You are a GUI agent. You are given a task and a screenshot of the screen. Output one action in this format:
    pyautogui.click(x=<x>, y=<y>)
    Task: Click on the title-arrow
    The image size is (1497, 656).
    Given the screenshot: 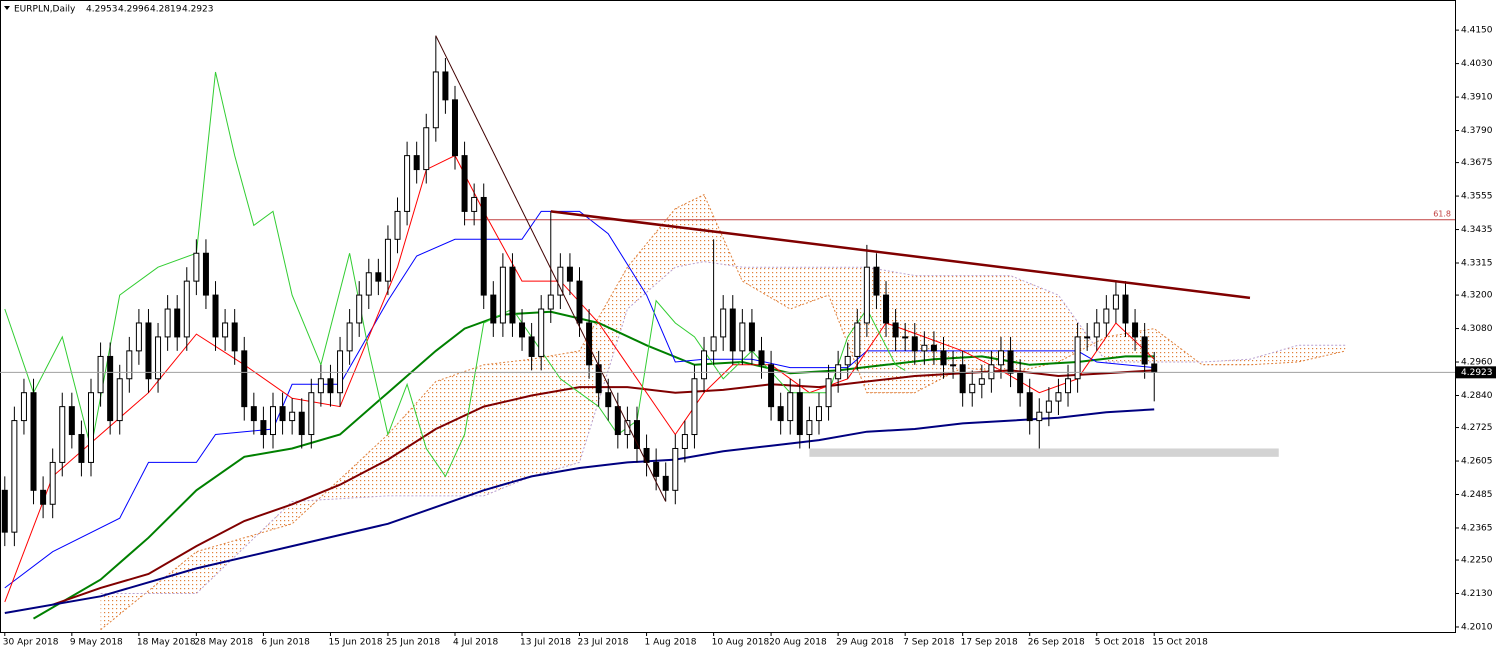 What is the action you would take?
    pyautogui.click(x=7, y=8)
    